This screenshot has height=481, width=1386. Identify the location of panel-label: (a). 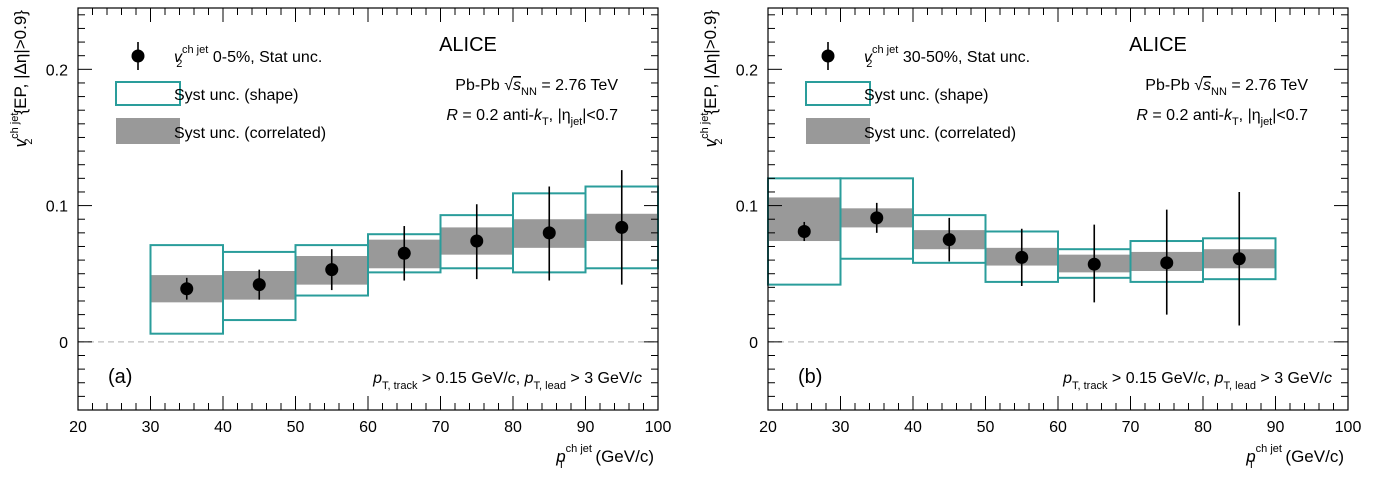
(120, 377).